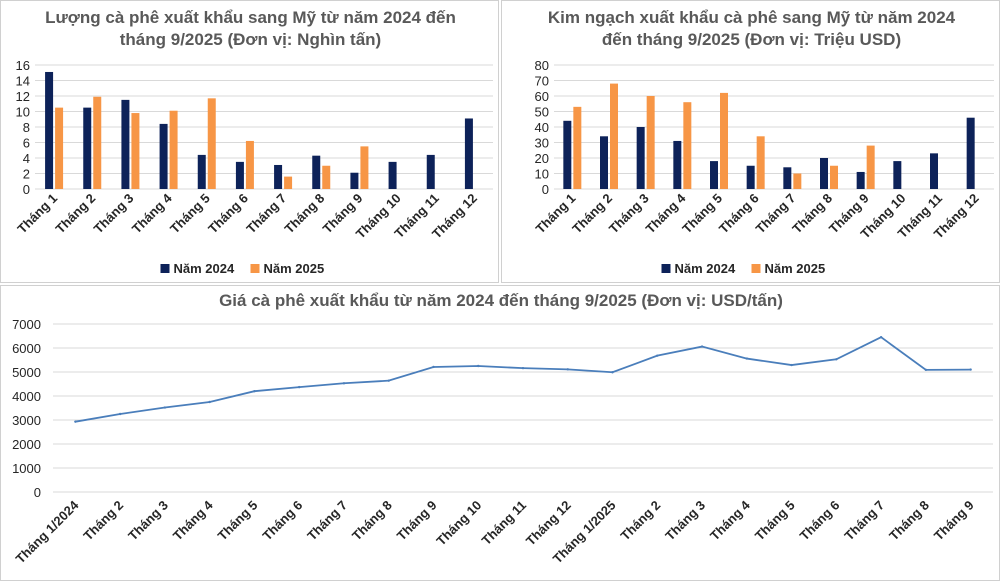 The height and width of the screenshot is (582, 1000). Describe the element at coordinates (705, 268) in the screenshot. I see `legend-label: Năm 2024` at that location.